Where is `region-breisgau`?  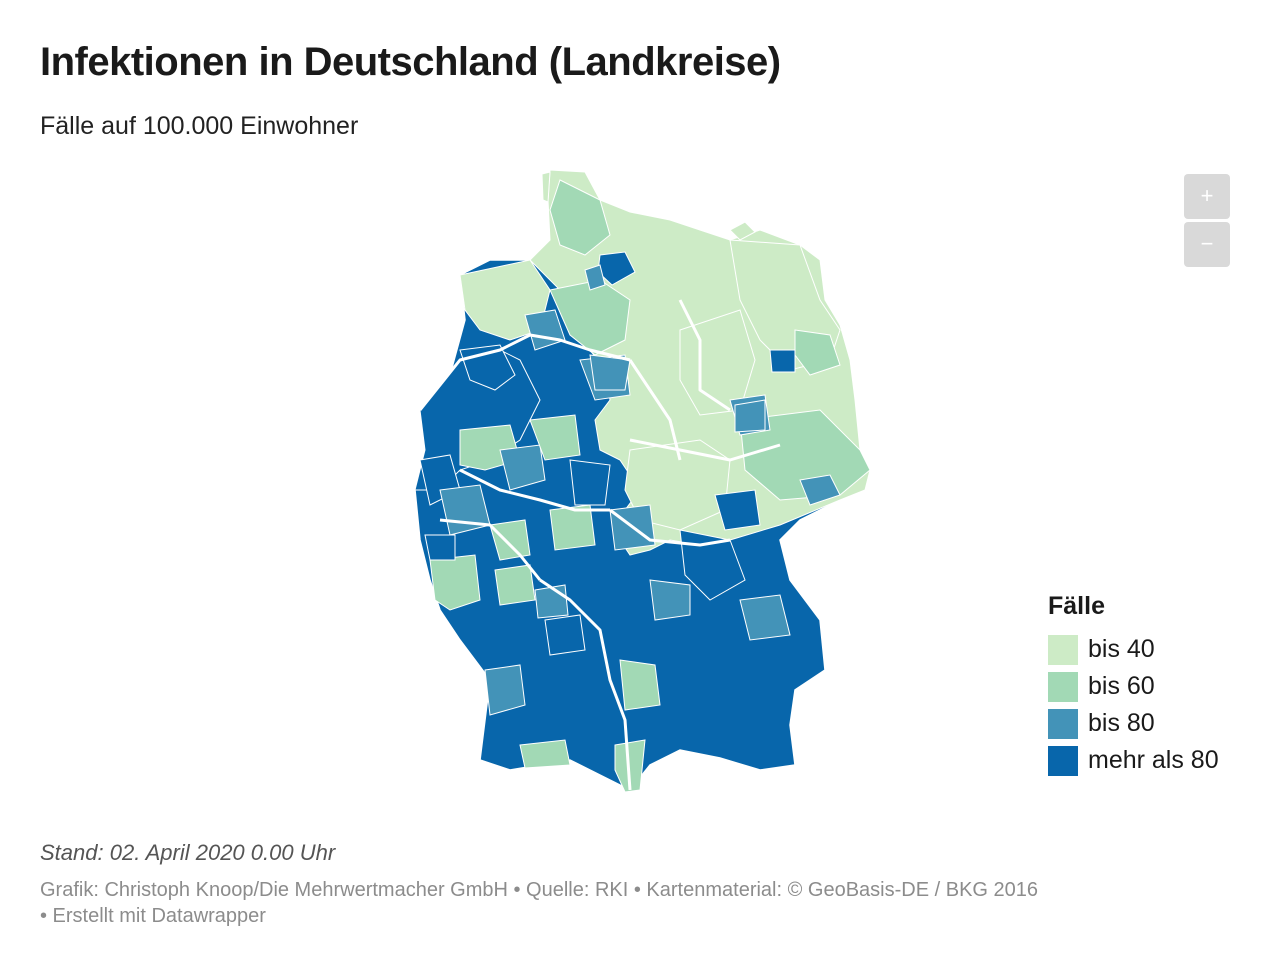 region-breisgau is located at coordinates (505, 690).